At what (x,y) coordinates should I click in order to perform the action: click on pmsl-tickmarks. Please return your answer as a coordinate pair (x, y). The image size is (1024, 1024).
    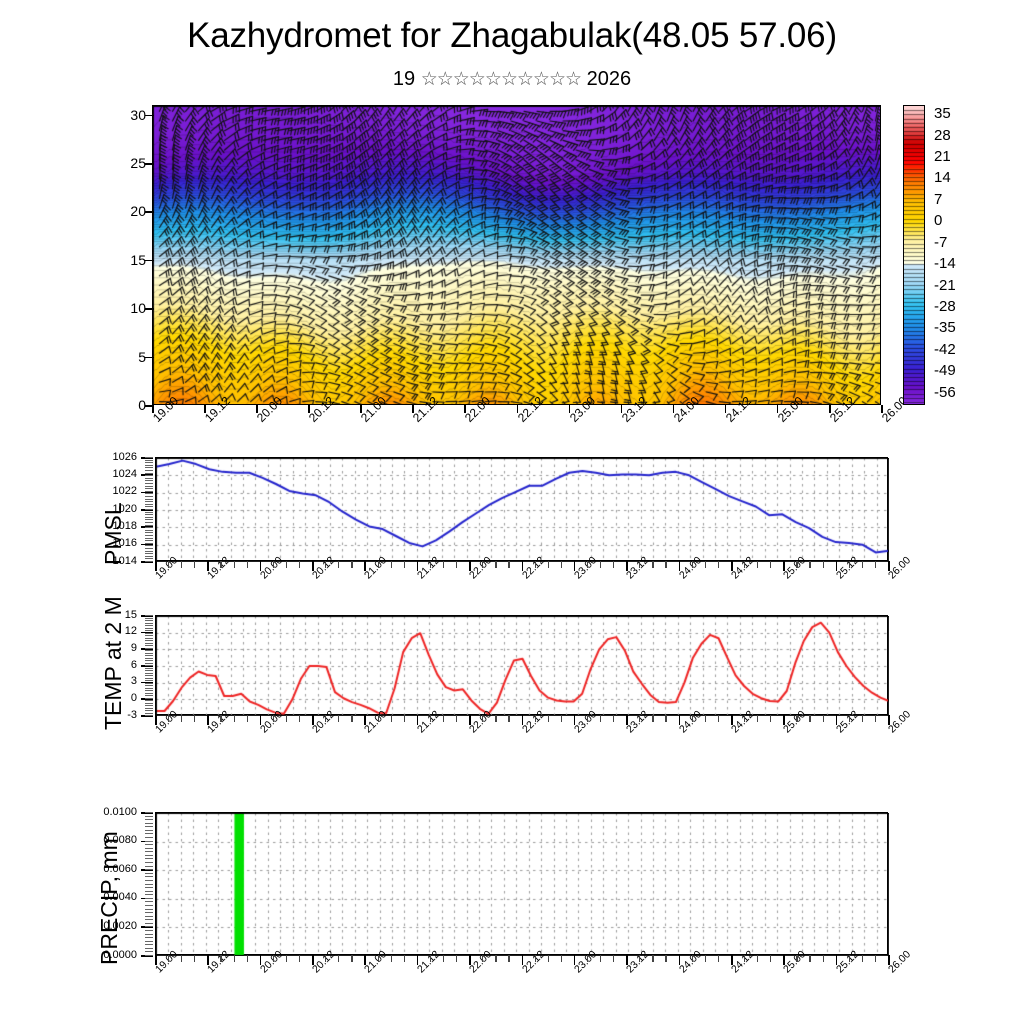
    Looking at the image, I should click on (147, 510).